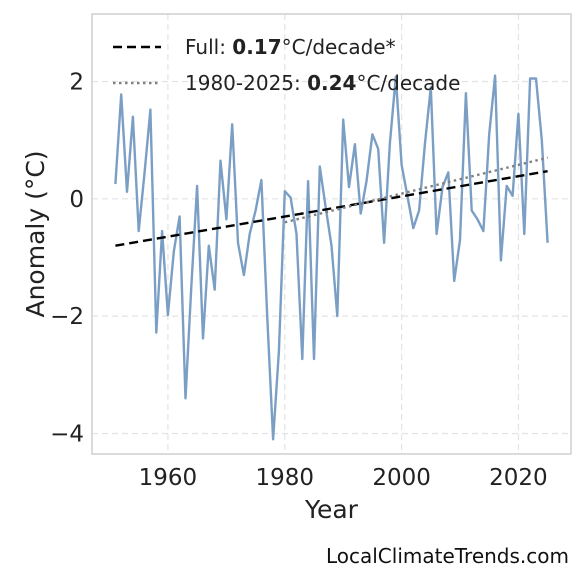 The width and height of the screenshot is (585, 580). I want to click on trend-line, so click(331, 208).